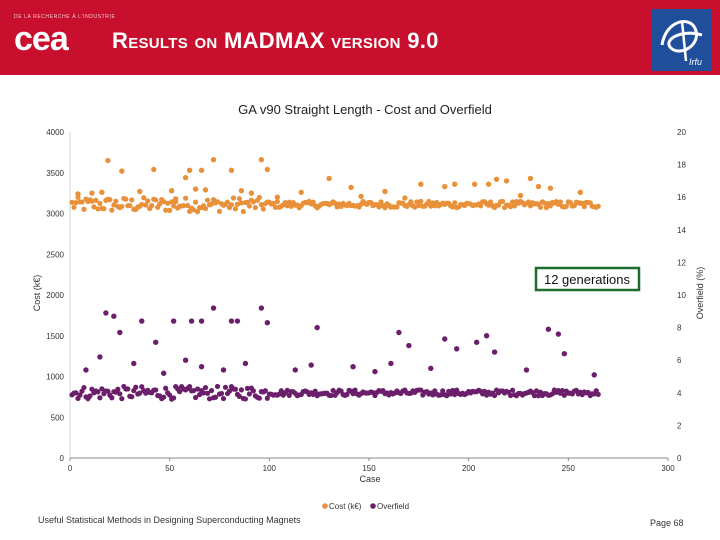 This screenshot has height=540, width=720. Describe the element at coordinates (55, 173) in the screenshot. I see `y-tick-label: 3500` at that location.